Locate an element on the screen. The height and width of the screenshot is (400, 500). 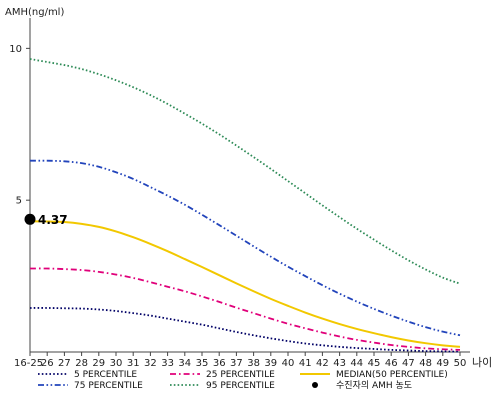
series-line-5-percentile is located at coordinates (245, 330).